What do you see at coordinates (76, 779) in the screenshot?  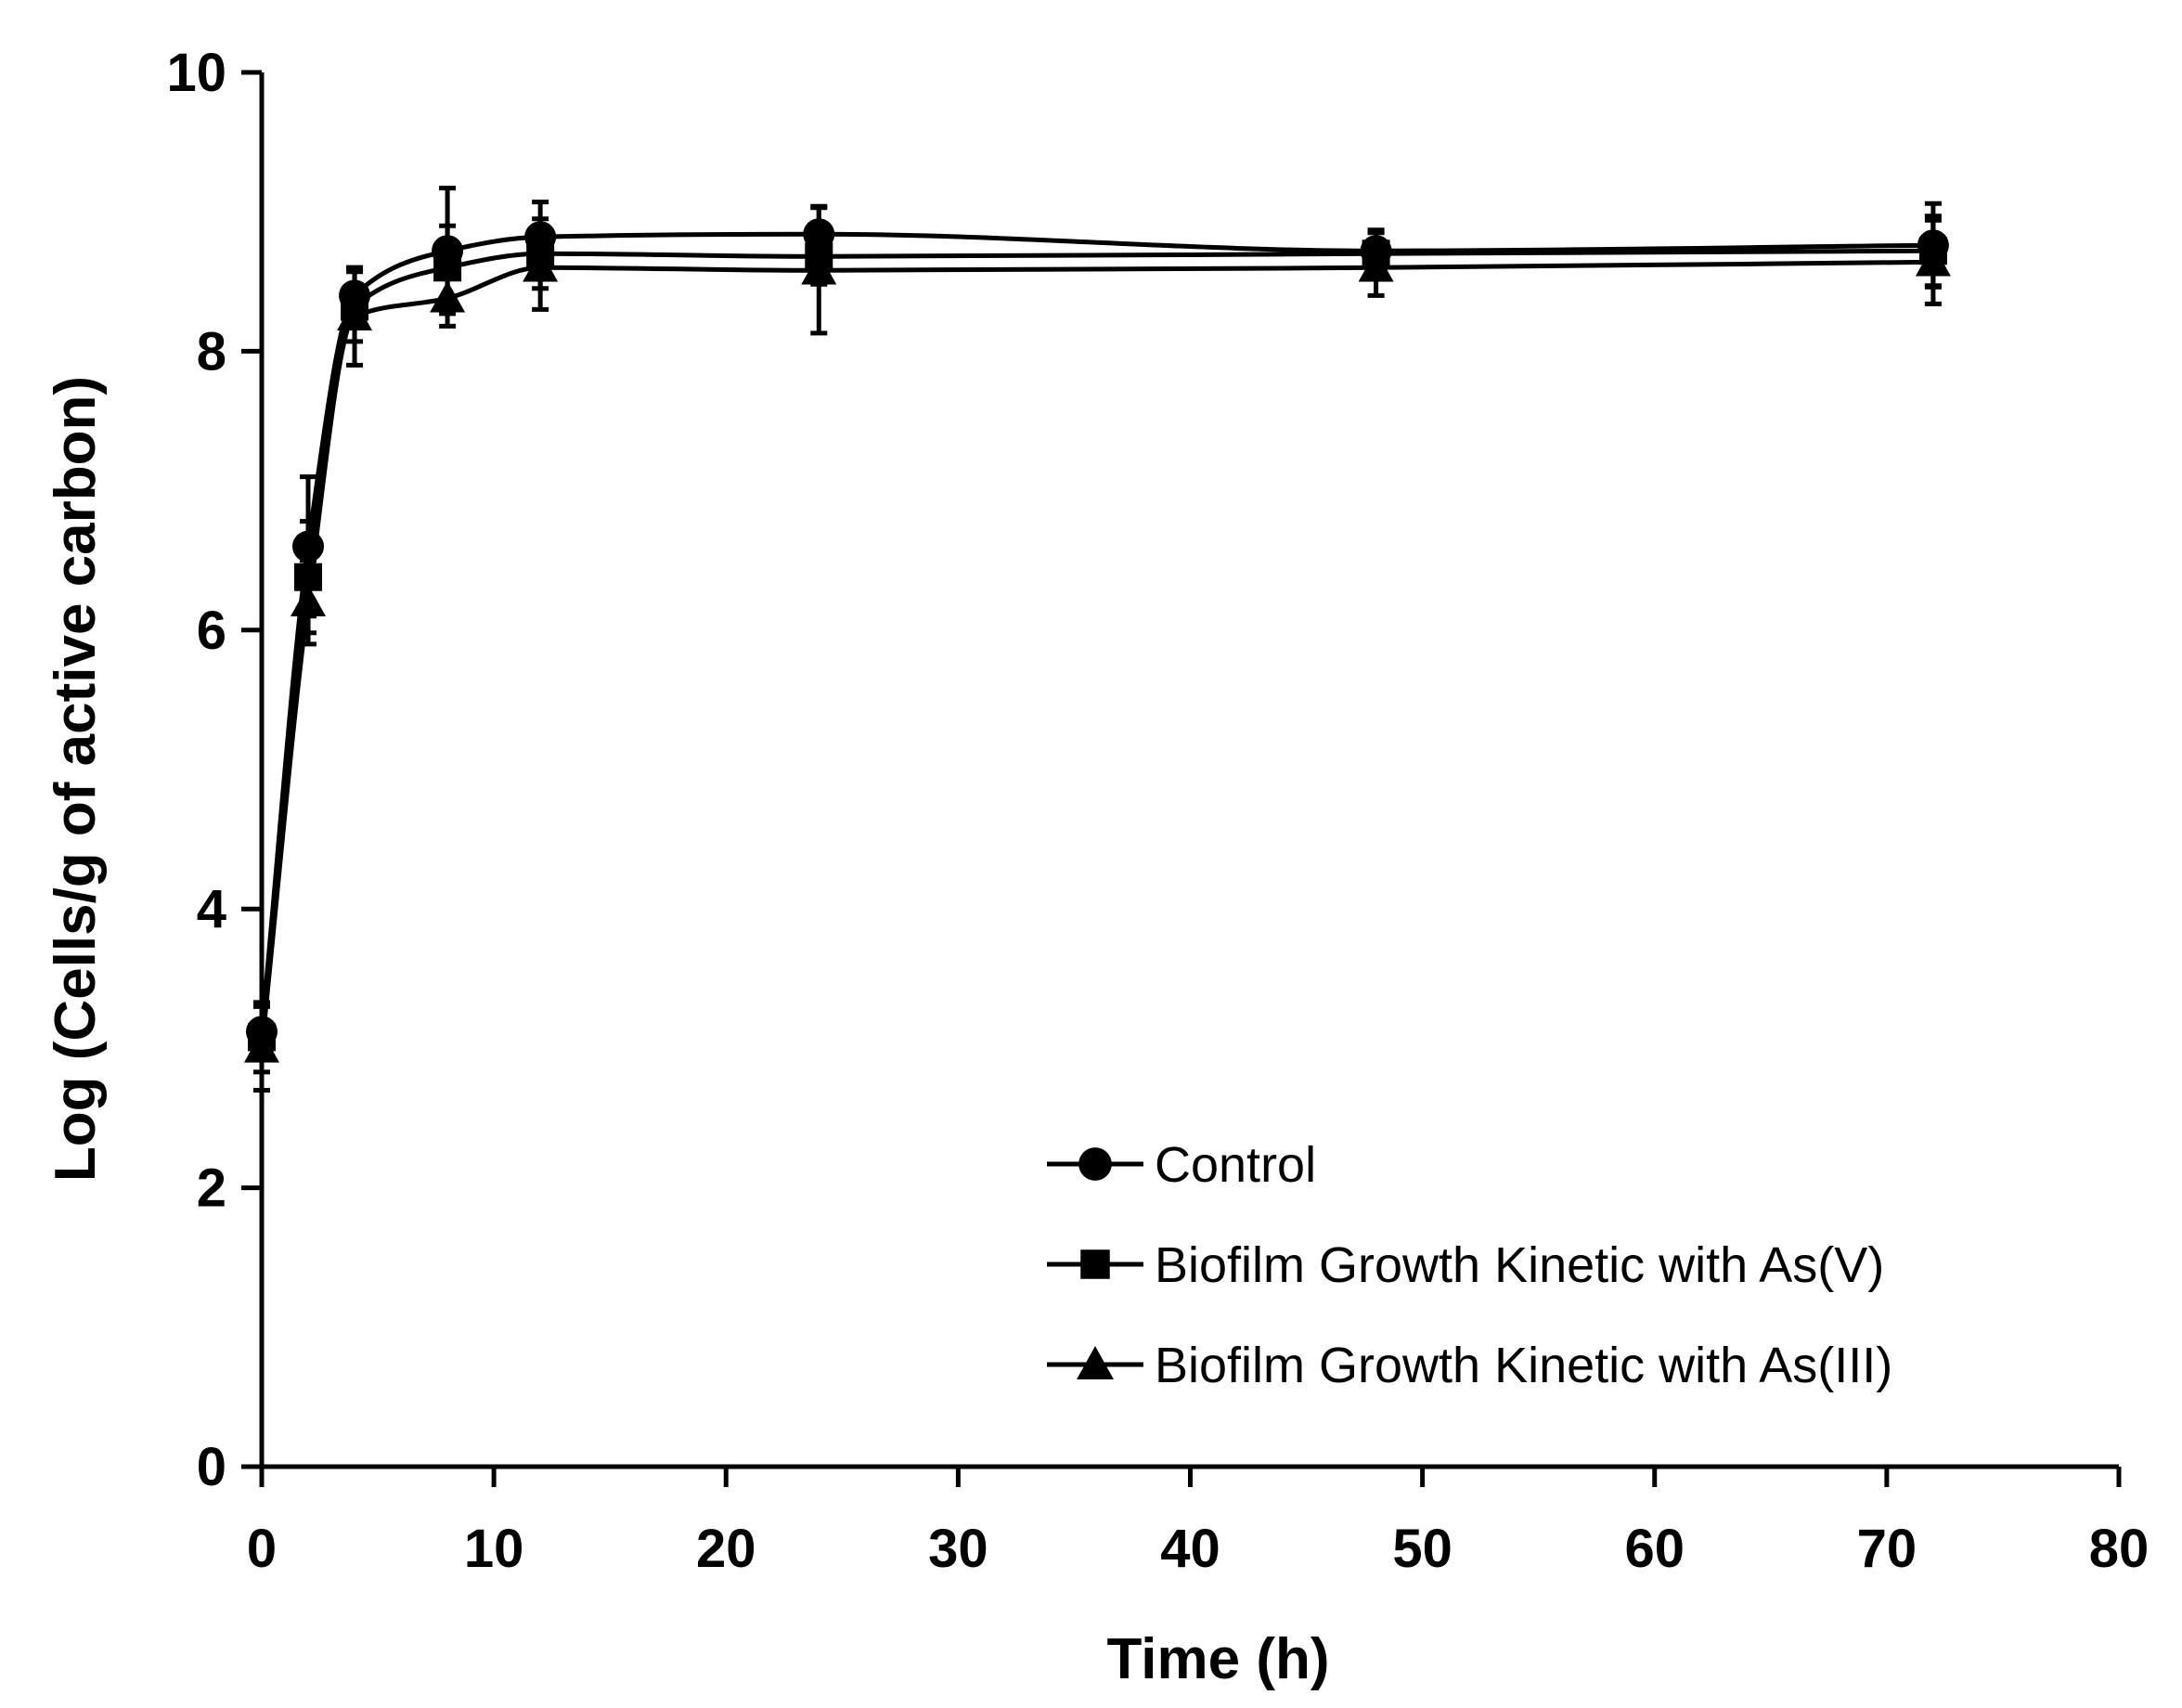 I see `y-axis-title: Log (Cells/g of active carbon)` at bounding box center [76, 779].